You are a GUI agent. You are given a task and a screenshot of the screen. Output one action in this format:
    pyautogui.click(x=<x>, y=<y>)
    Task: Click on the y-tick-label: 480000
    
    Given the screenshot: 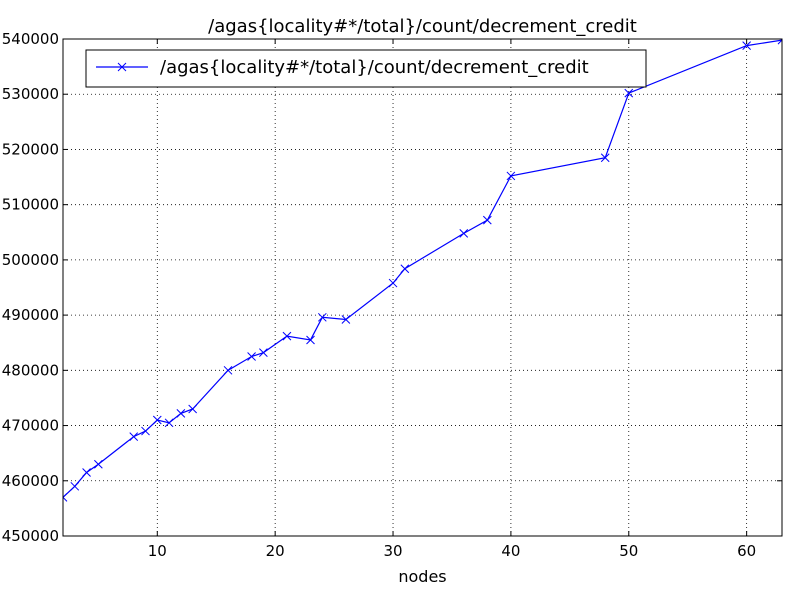 What is the action you would take?
    pyautogui.click(x=30, y=370)
    